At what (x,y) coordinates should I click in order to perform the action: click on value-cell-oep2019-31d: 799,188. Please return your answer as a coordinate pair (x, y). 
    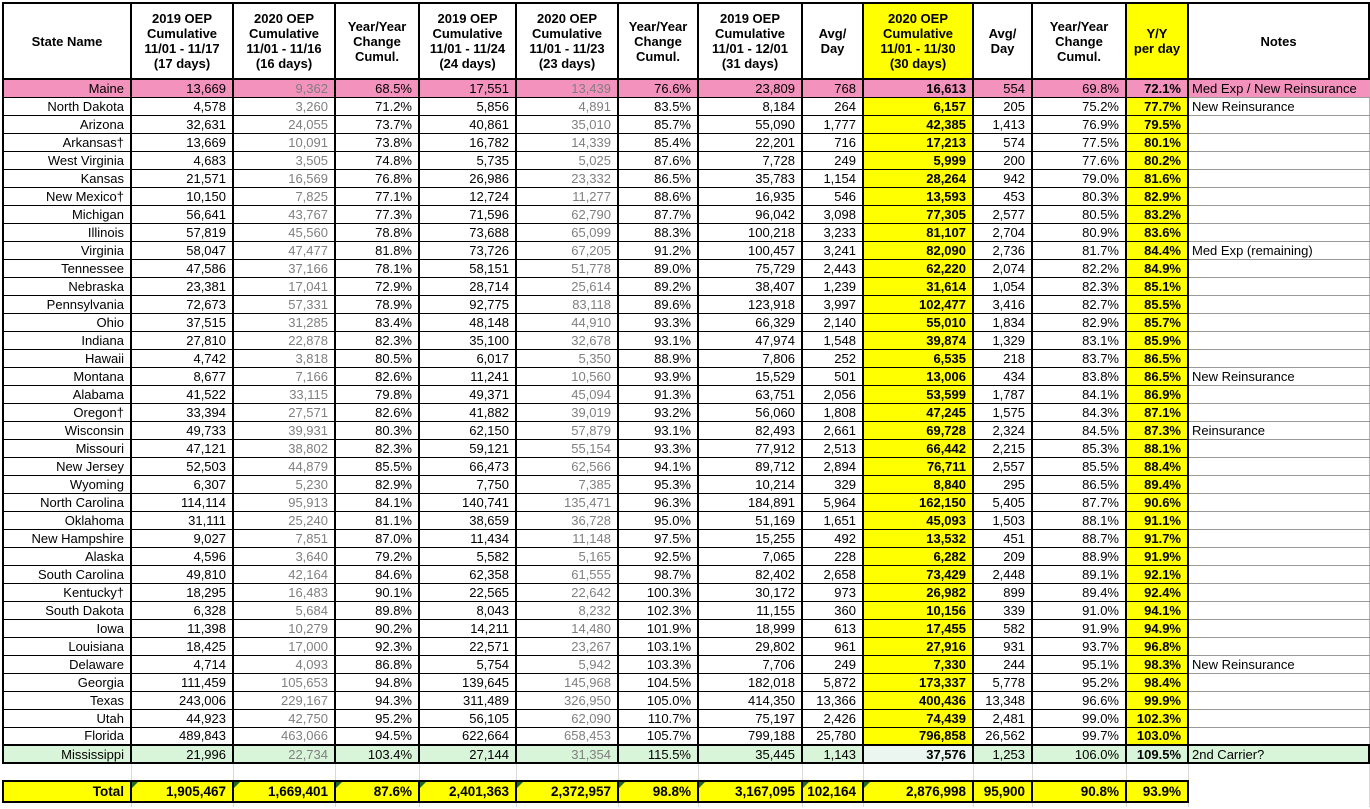
    Looking at the image, I should click on (750, 736).